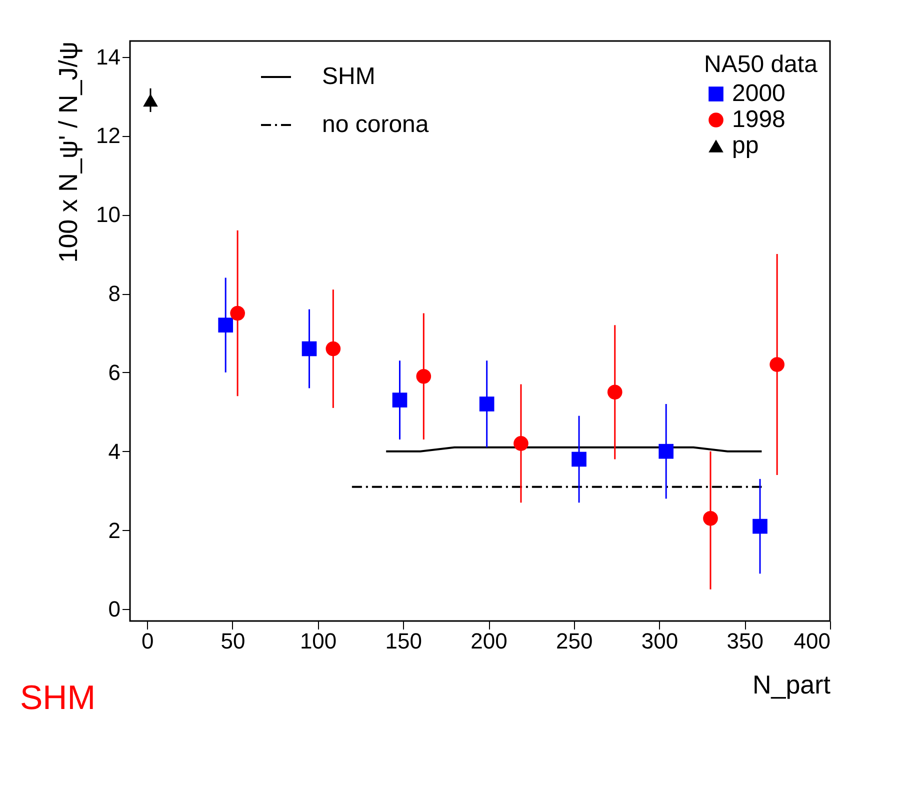 This screenshot has height=794, width=922. What do you see at coordinates (147, 641) in the screenshot?
I see `x-tick-label: 0` at bounding box center [147, 641].